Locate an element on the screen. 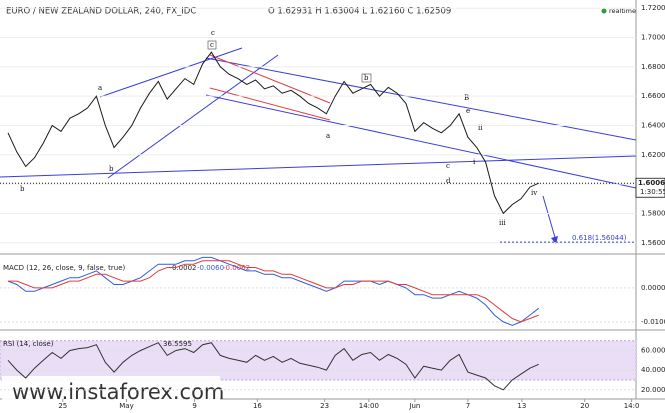 The image size is (665, 413). wave-label: B is located at coordinates (466, 98).